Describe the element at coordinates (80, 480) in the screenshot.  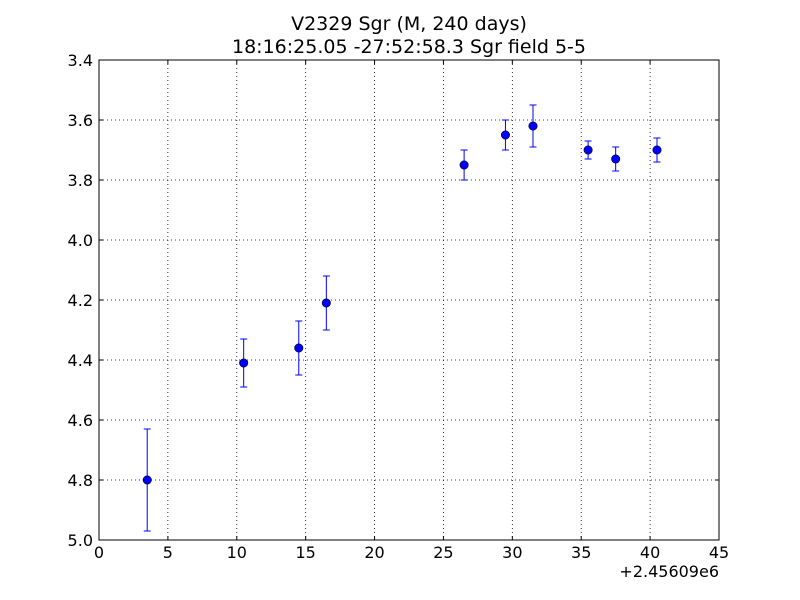
I see `y-tick-label: 4.8` at that location.